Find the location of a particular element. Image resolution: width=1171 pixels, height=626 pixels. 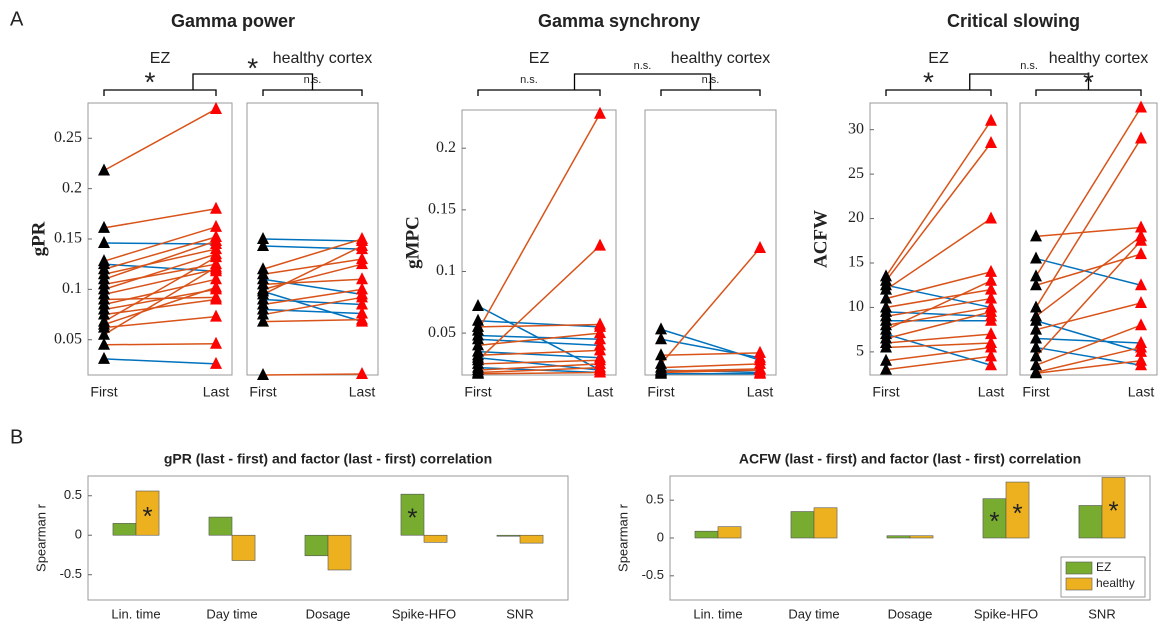

x-tick-label: Dosage is located at coordinates (910, 613).